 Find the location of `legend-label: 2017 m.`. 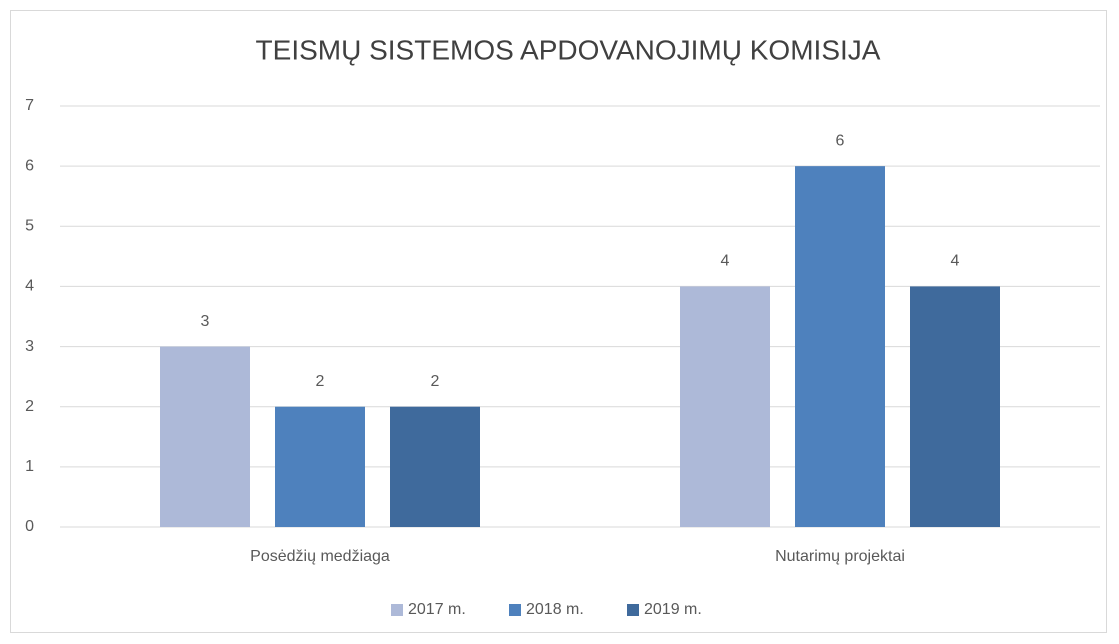

legend-label: 2017 m. is located at coordinates (437, 609).